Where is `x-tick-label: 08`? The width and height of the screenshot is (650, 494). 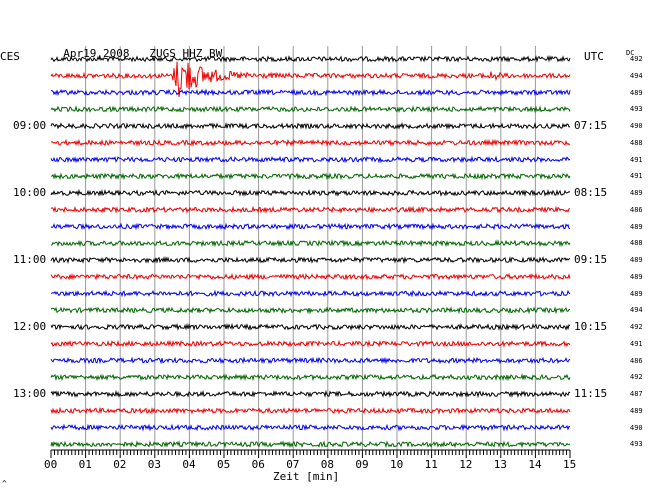 x-tick-label: 08 is located at coordinates (327, 464).